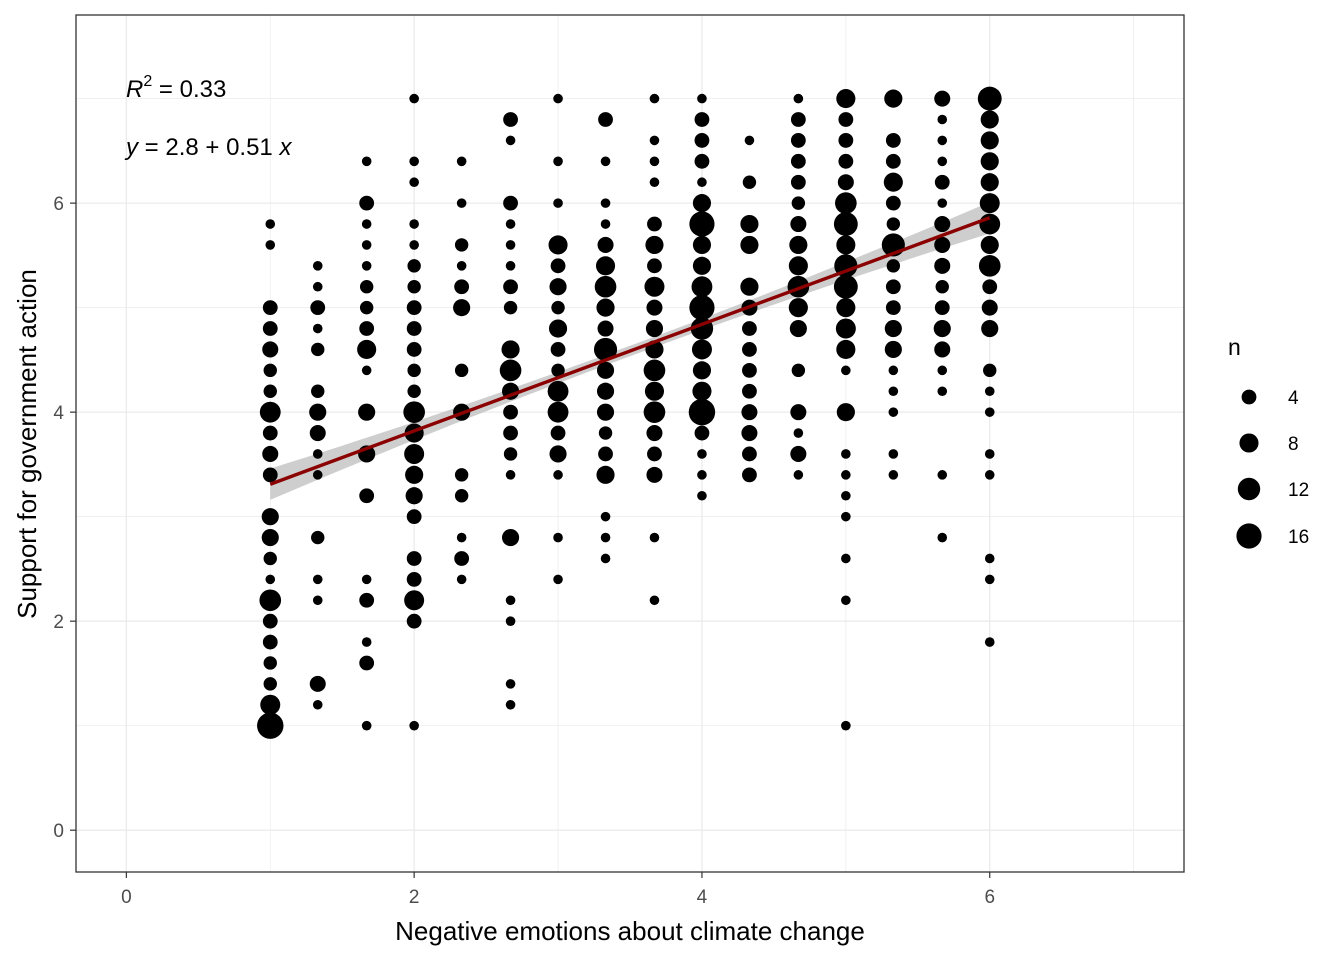 Image resolution: width=1344 pixels, height=960 pixels. Describe the element at coordinates (64, 518) in the screenshot. I see `y-axis: 0 2 4 6` at that location.